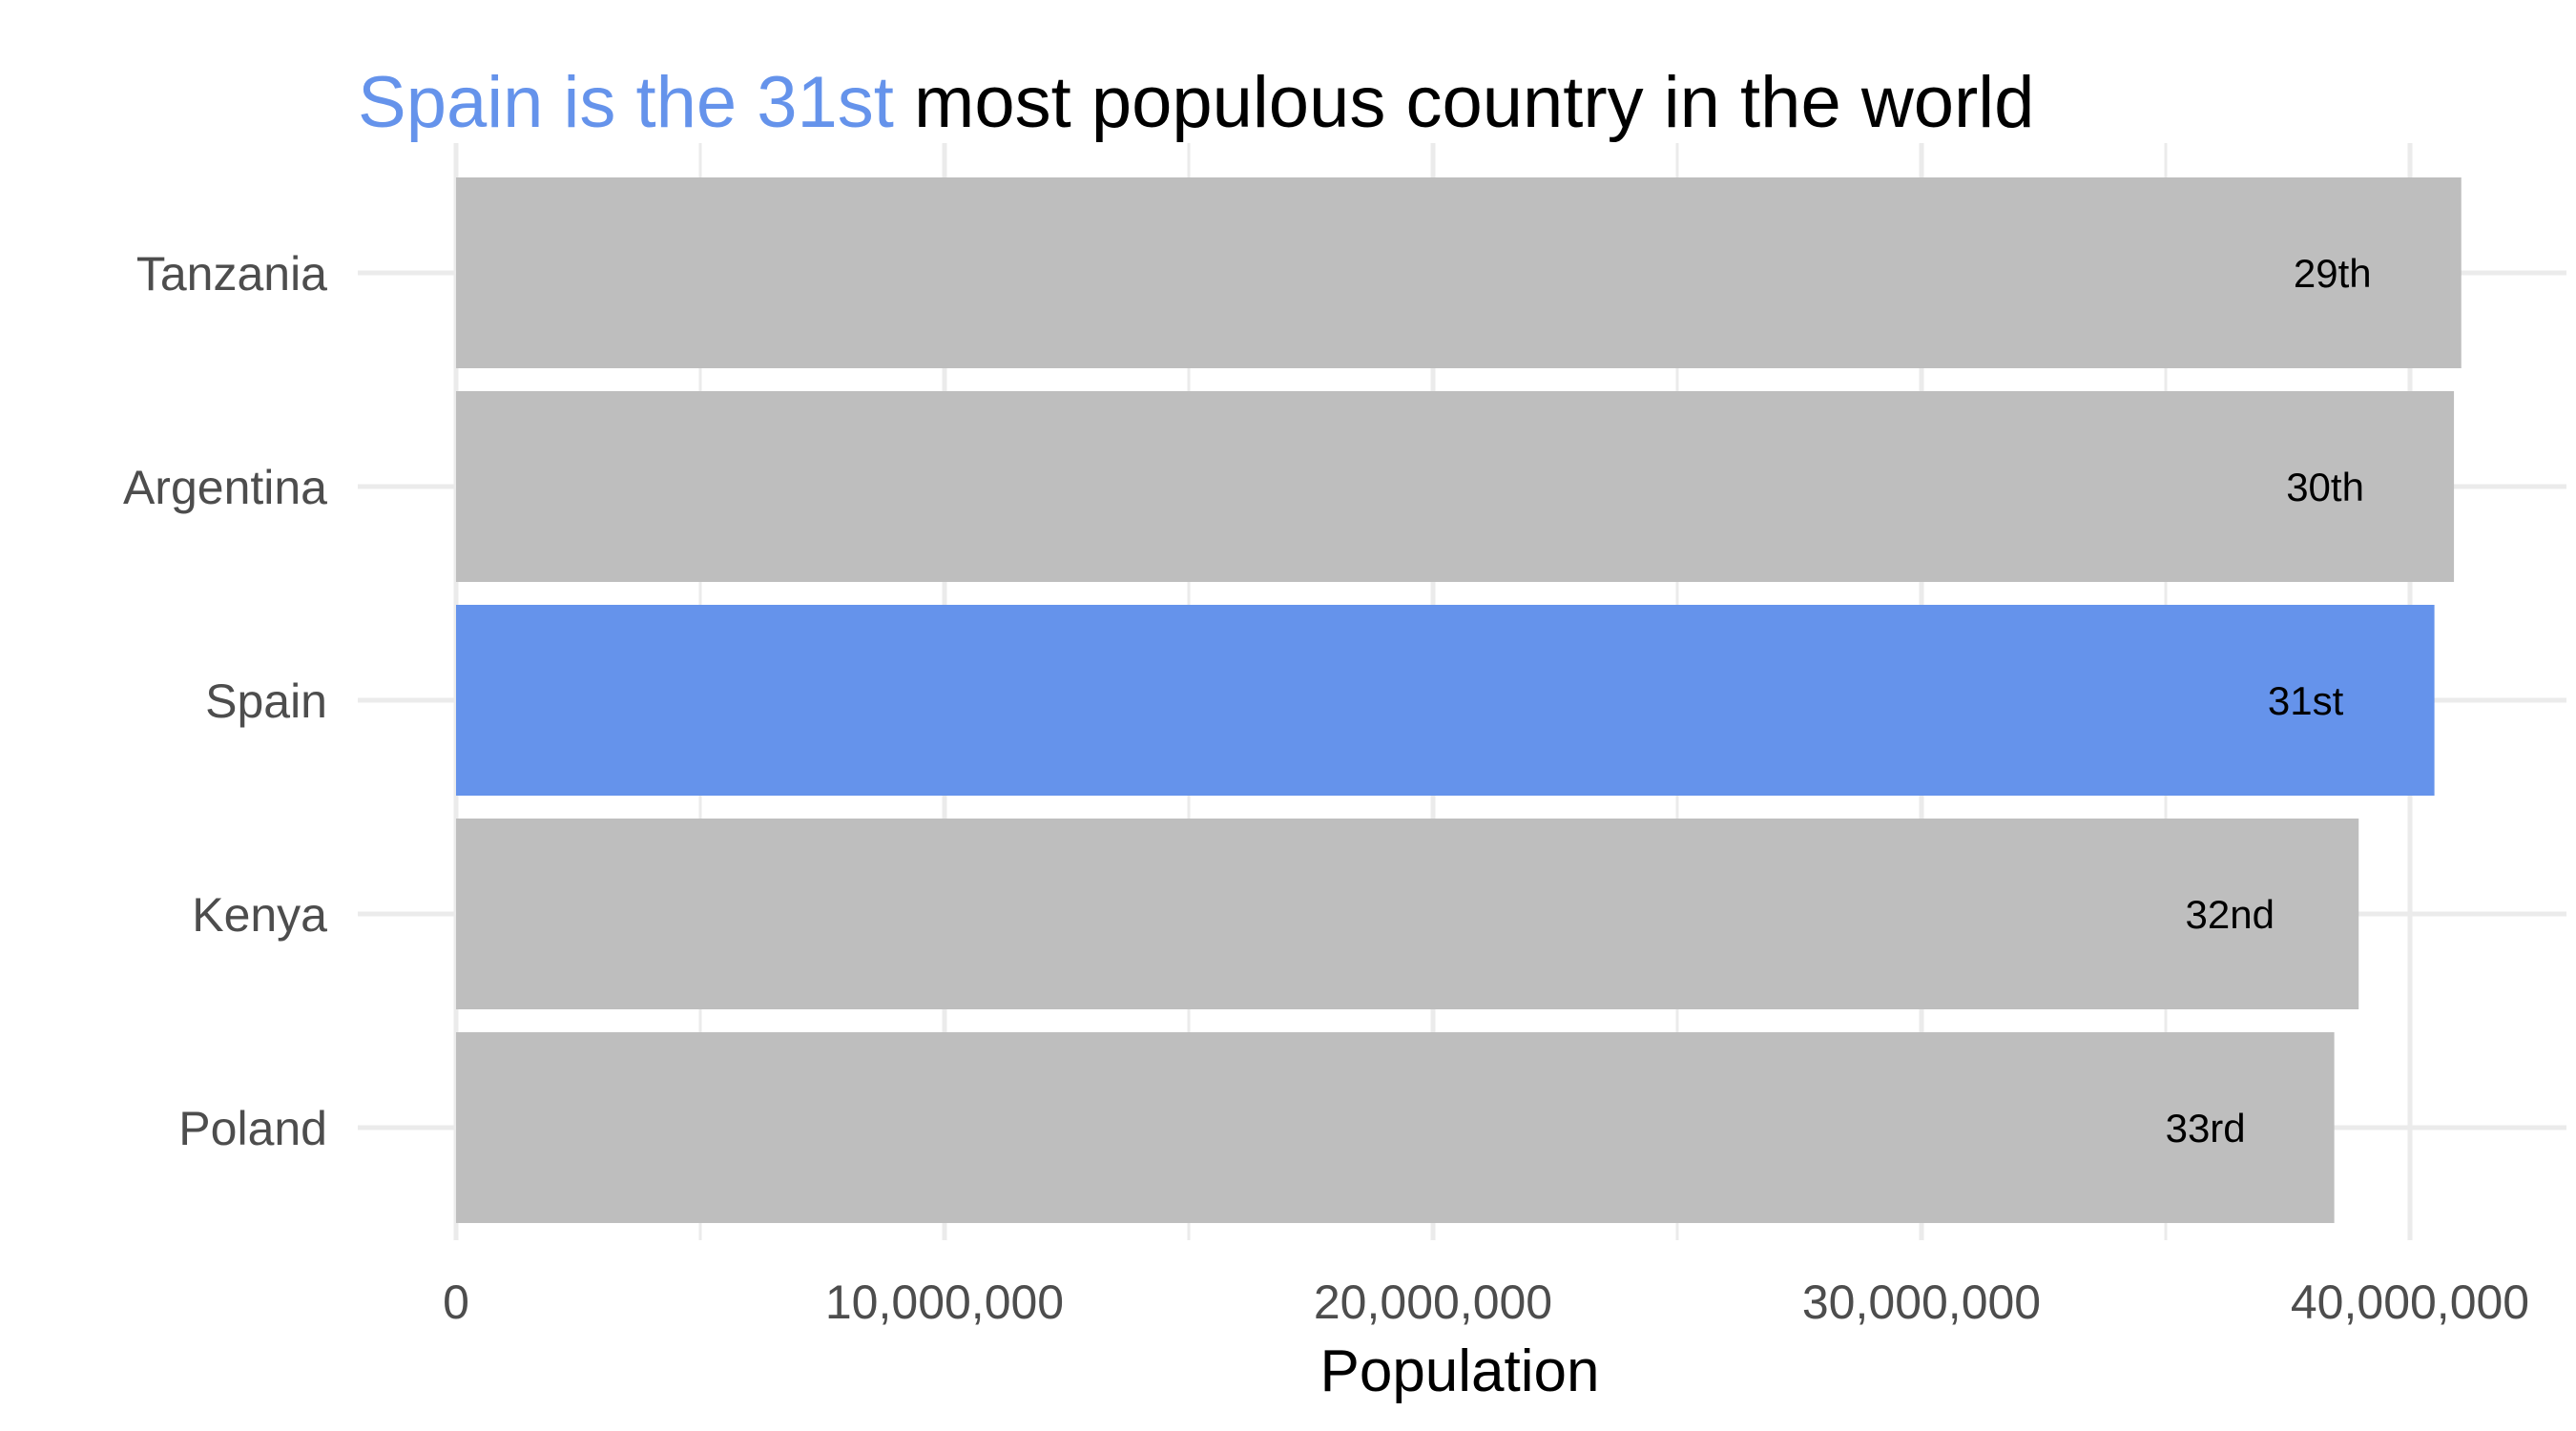 This screenshot has height=1431, width=2576. Describe the element at coordinates (2325, 487) in the screenshot. I see `bar-label-argentina: 30th` at that location.